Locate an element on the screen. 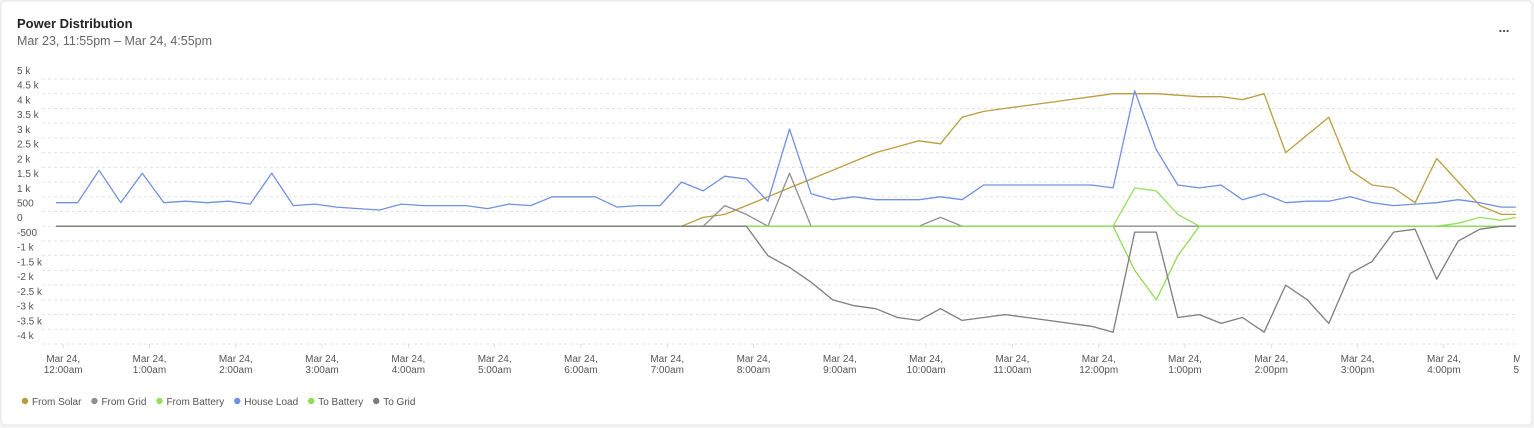 This screenshot has height=428, width=1534. x-tick-label: Mar 24, 2:00pm is located at coordinates (1271, 365).